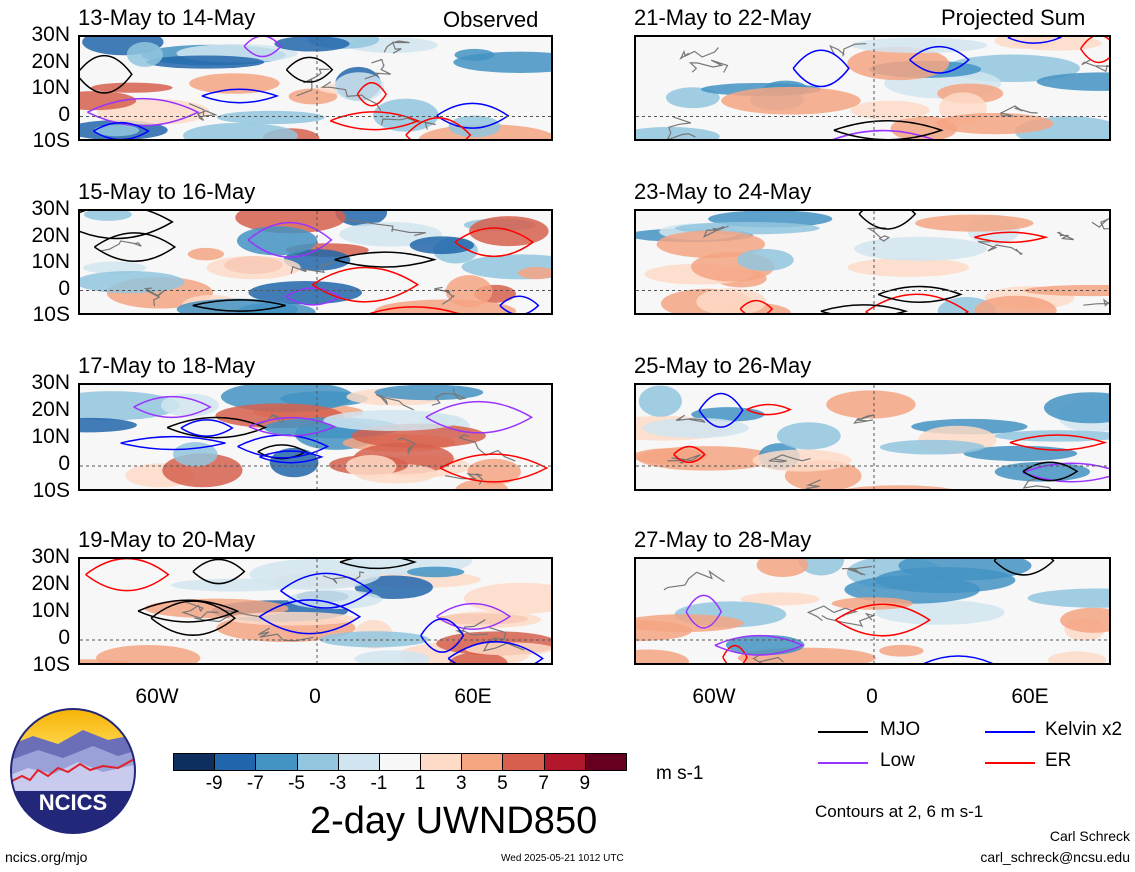 This screenshot has height=872, width=1135. Describe the element at coordinates (1013, 17) in the screenshot. I see `projected-label: Projected Sum` at that location.